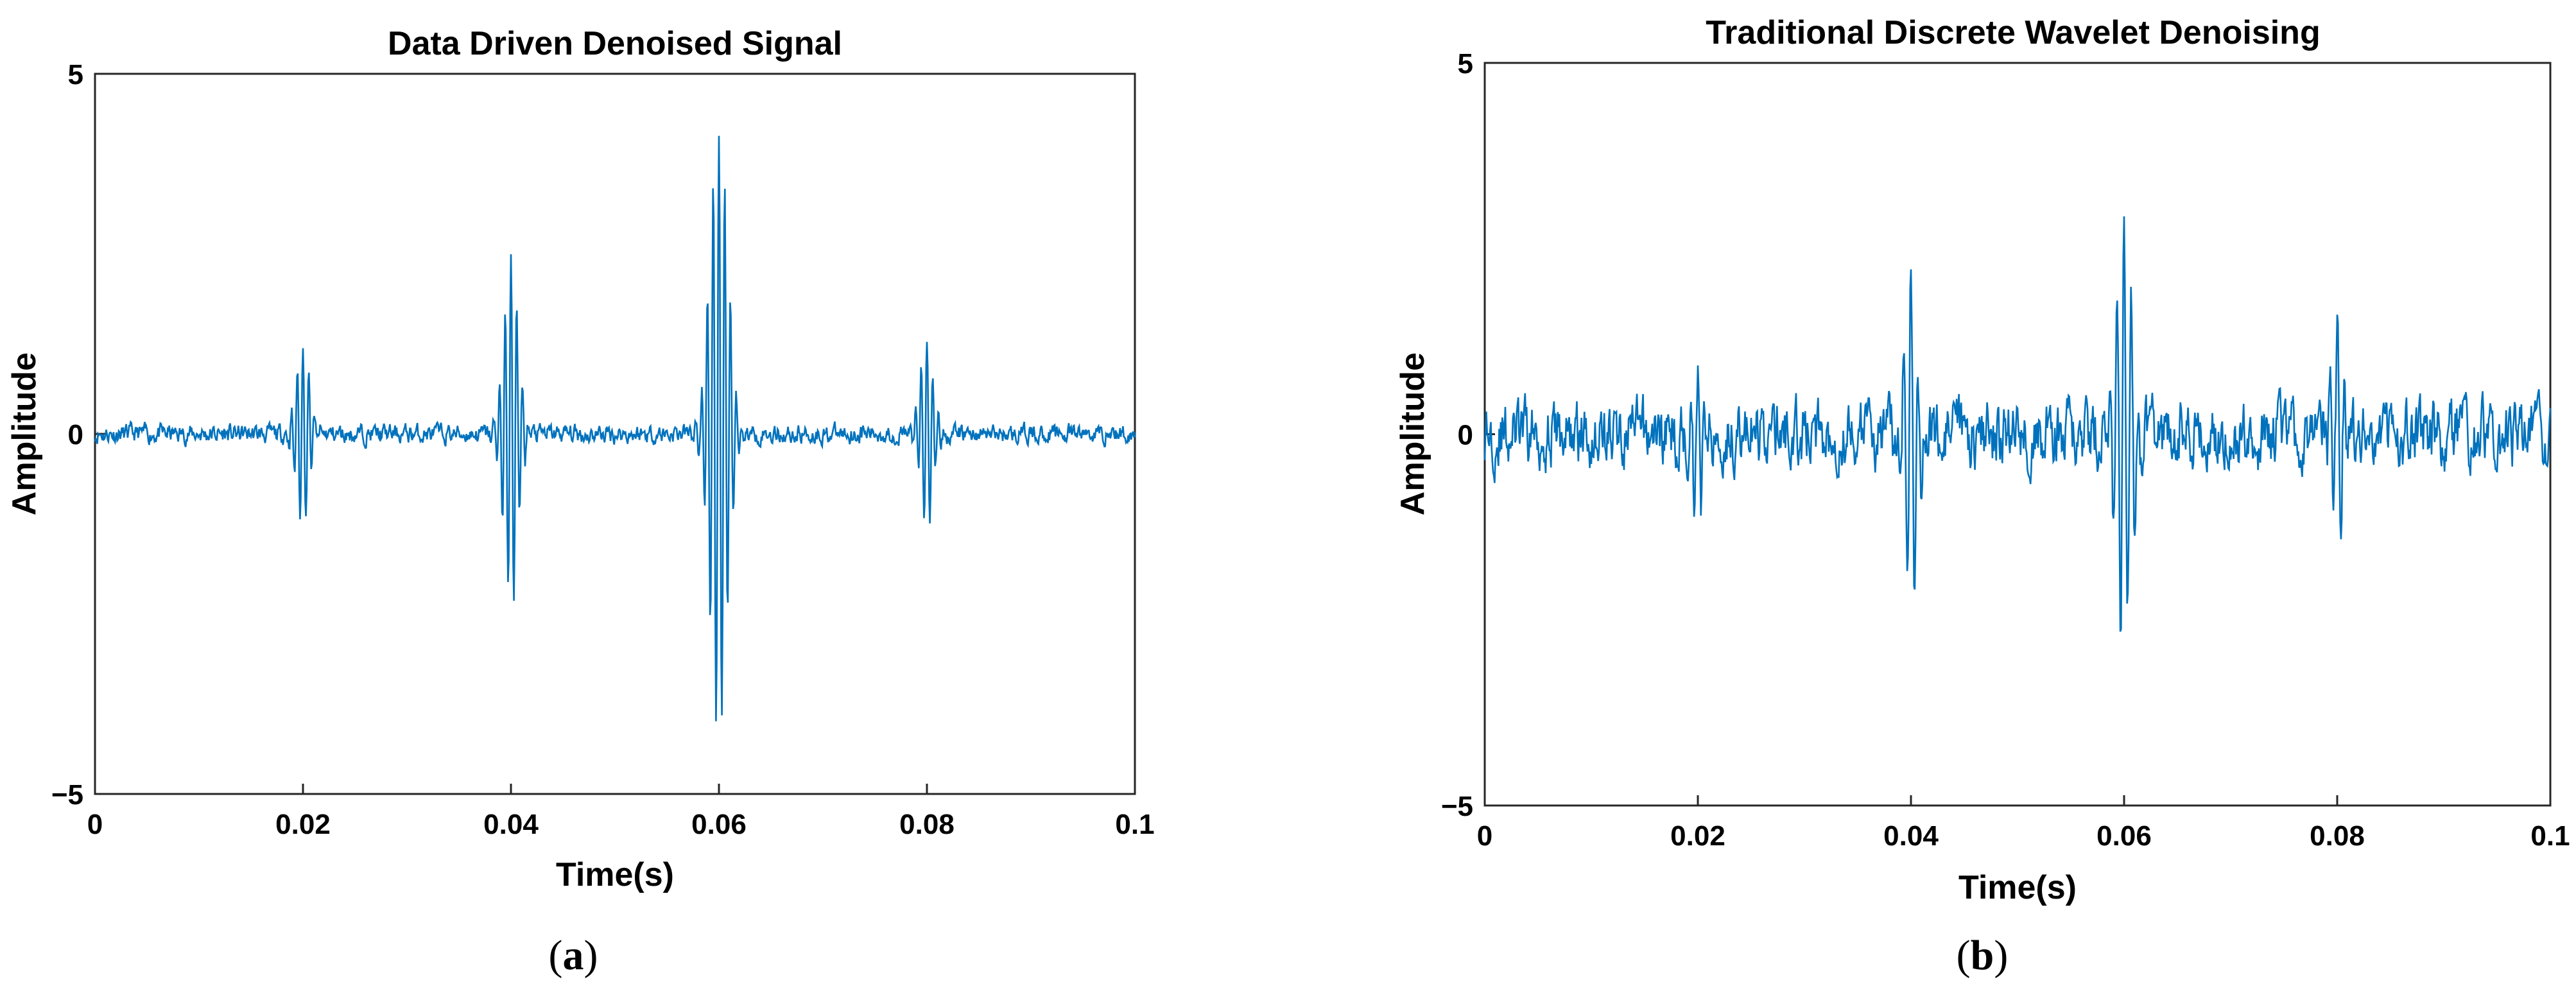 The height and width of the screenshot is (991, 2576). What do you see at coordinates (2018, 887) in the screenshot?
I see `panel-b-x-label: Time(s)` at bounding box center [2018, 887].